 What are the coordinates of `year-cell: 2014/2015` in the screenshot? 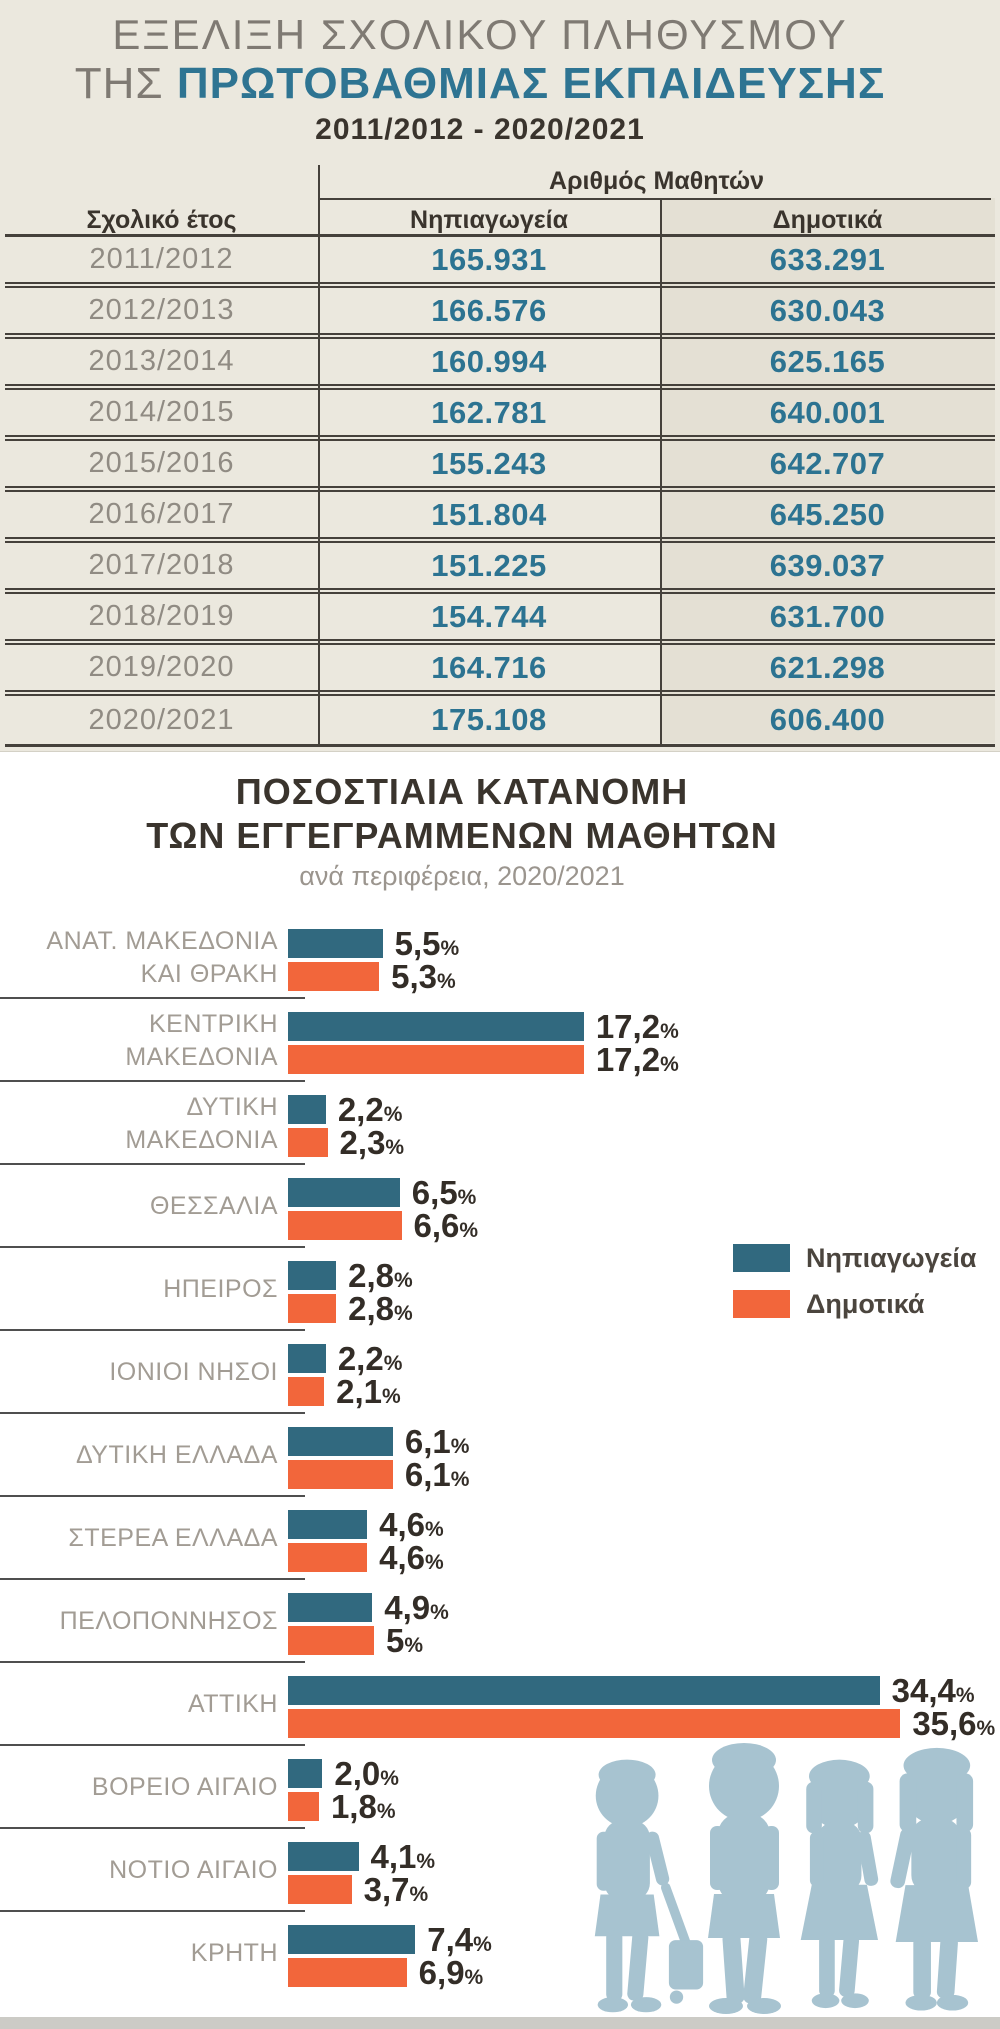 It's located at (161, 412).